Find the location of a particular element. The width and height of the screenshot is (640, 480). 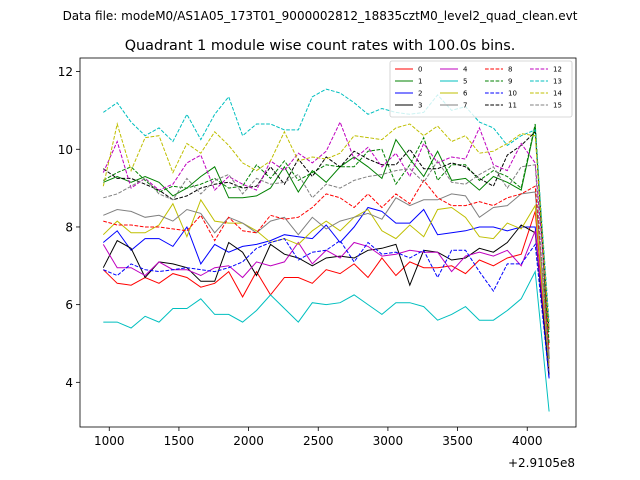

y-tick-label: 4 is located at coordinates (69, 383).